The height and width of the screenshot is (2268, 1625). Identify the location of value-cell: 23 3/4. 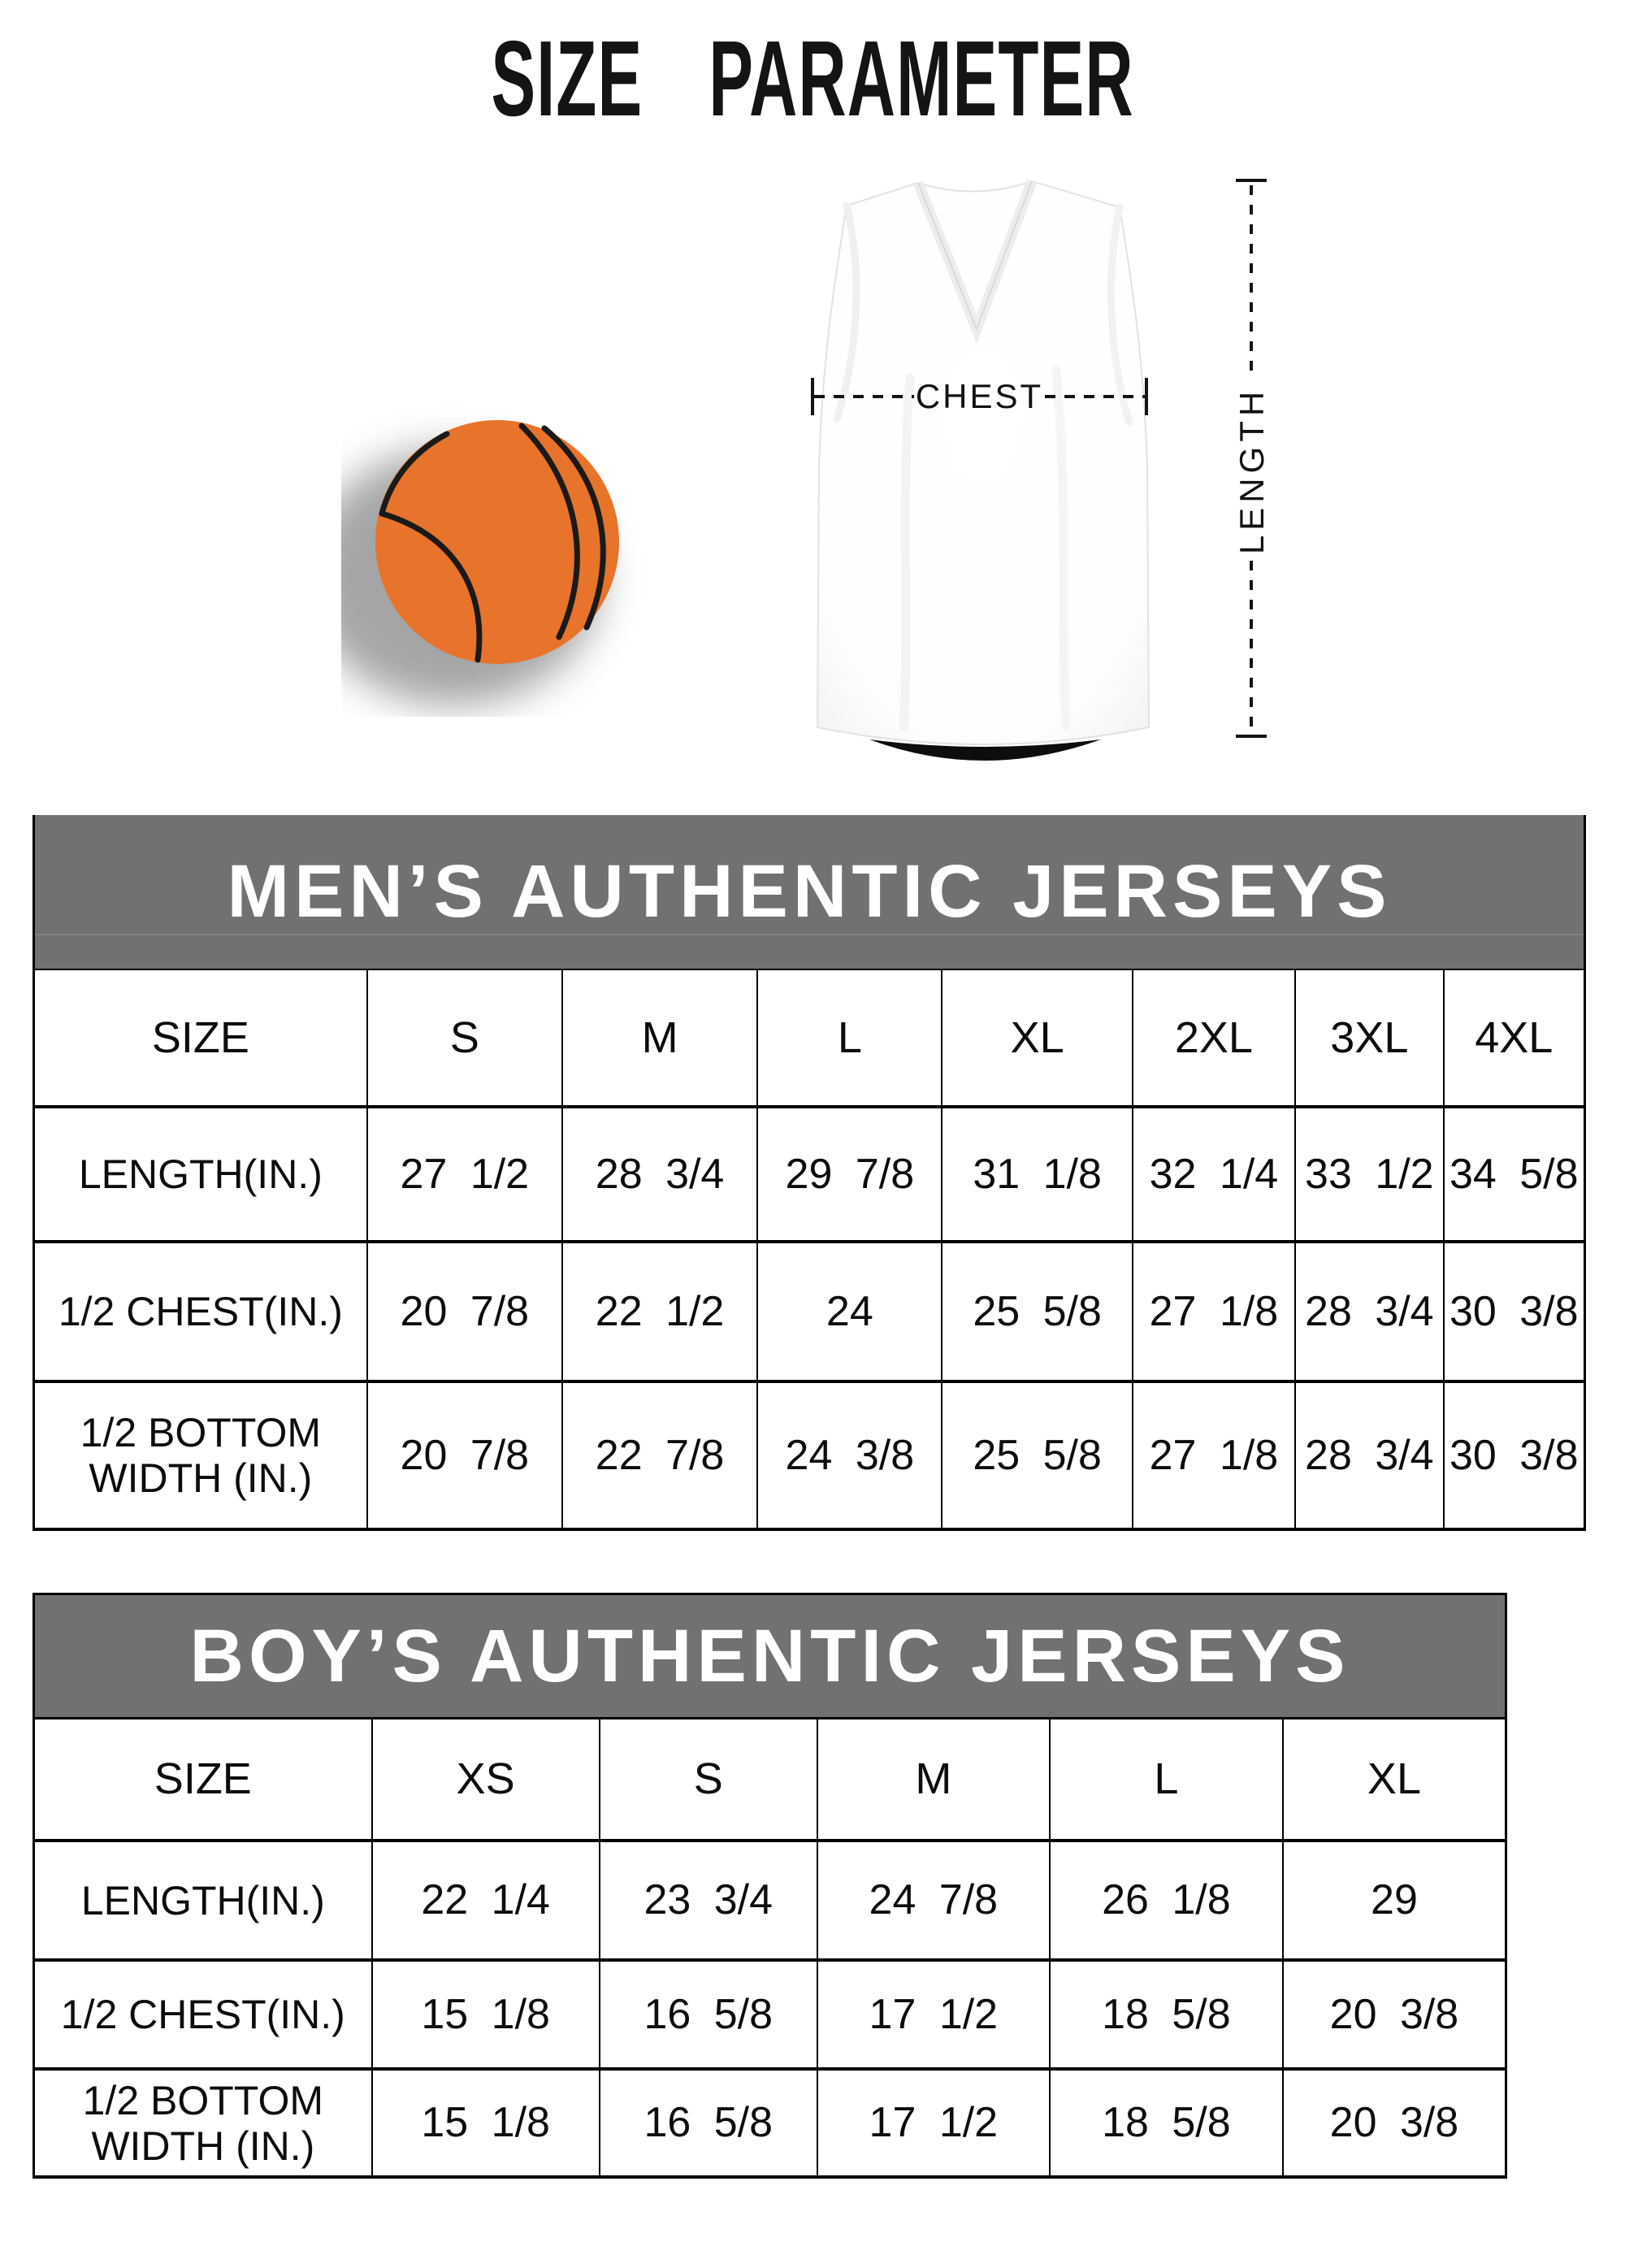
(707, 1898).